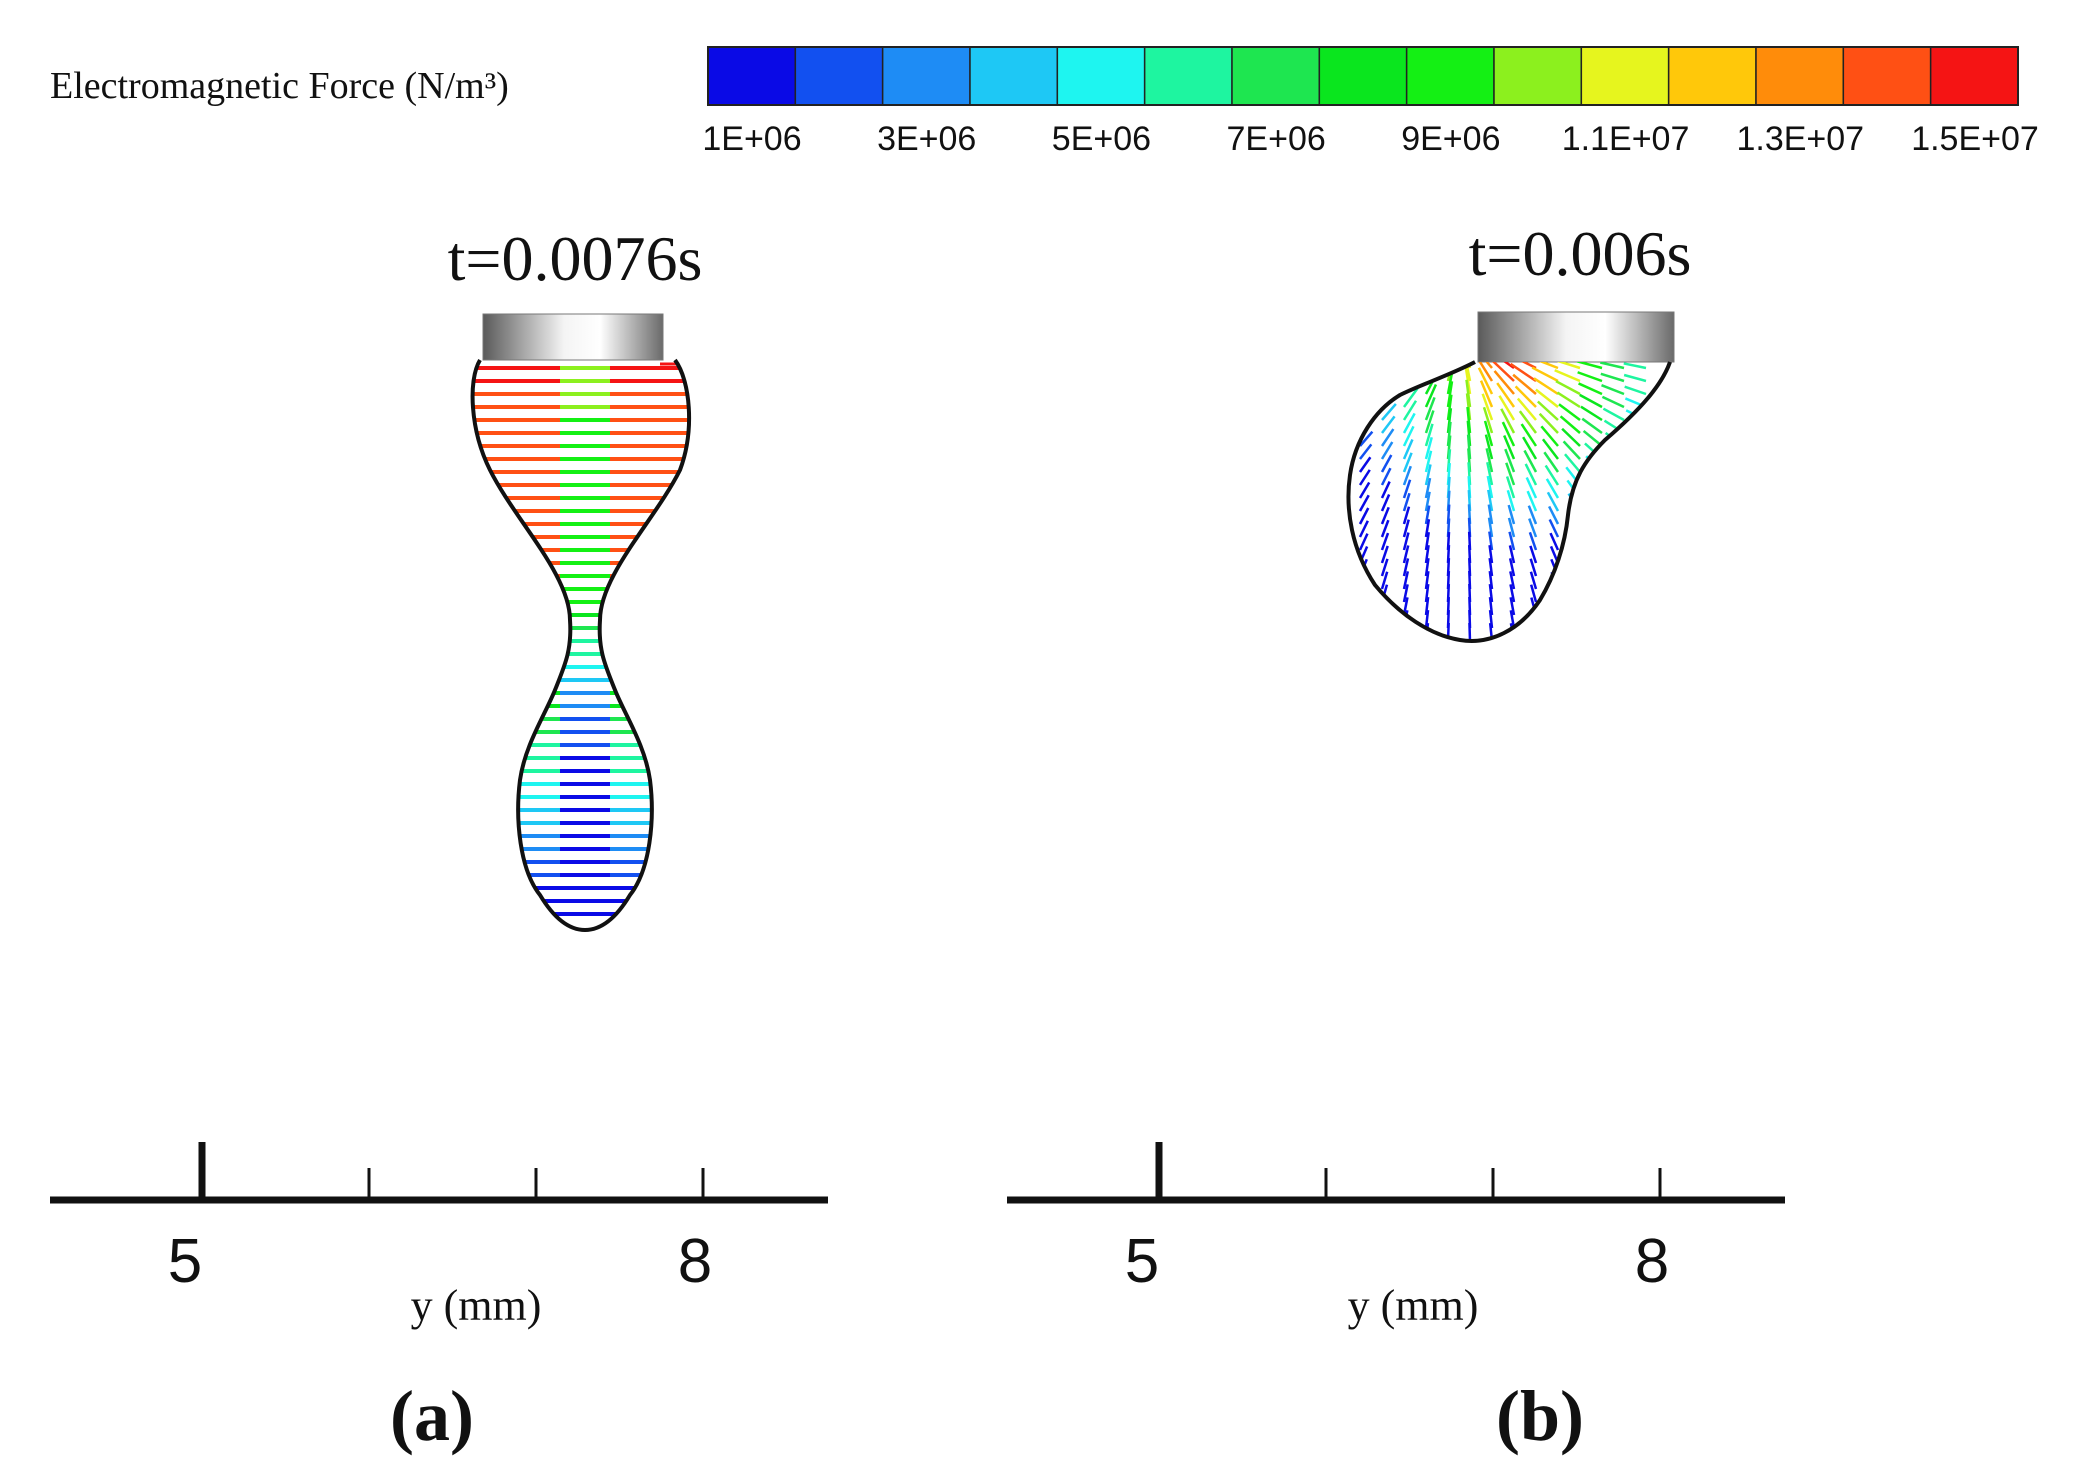 The width and height of the screenshot is (2095, 1468). What do you see at coordinates (1101, 139) in the screenshot?
I see `colorbar-tick-label: 5E+06` at bounding box center [1101, 139].